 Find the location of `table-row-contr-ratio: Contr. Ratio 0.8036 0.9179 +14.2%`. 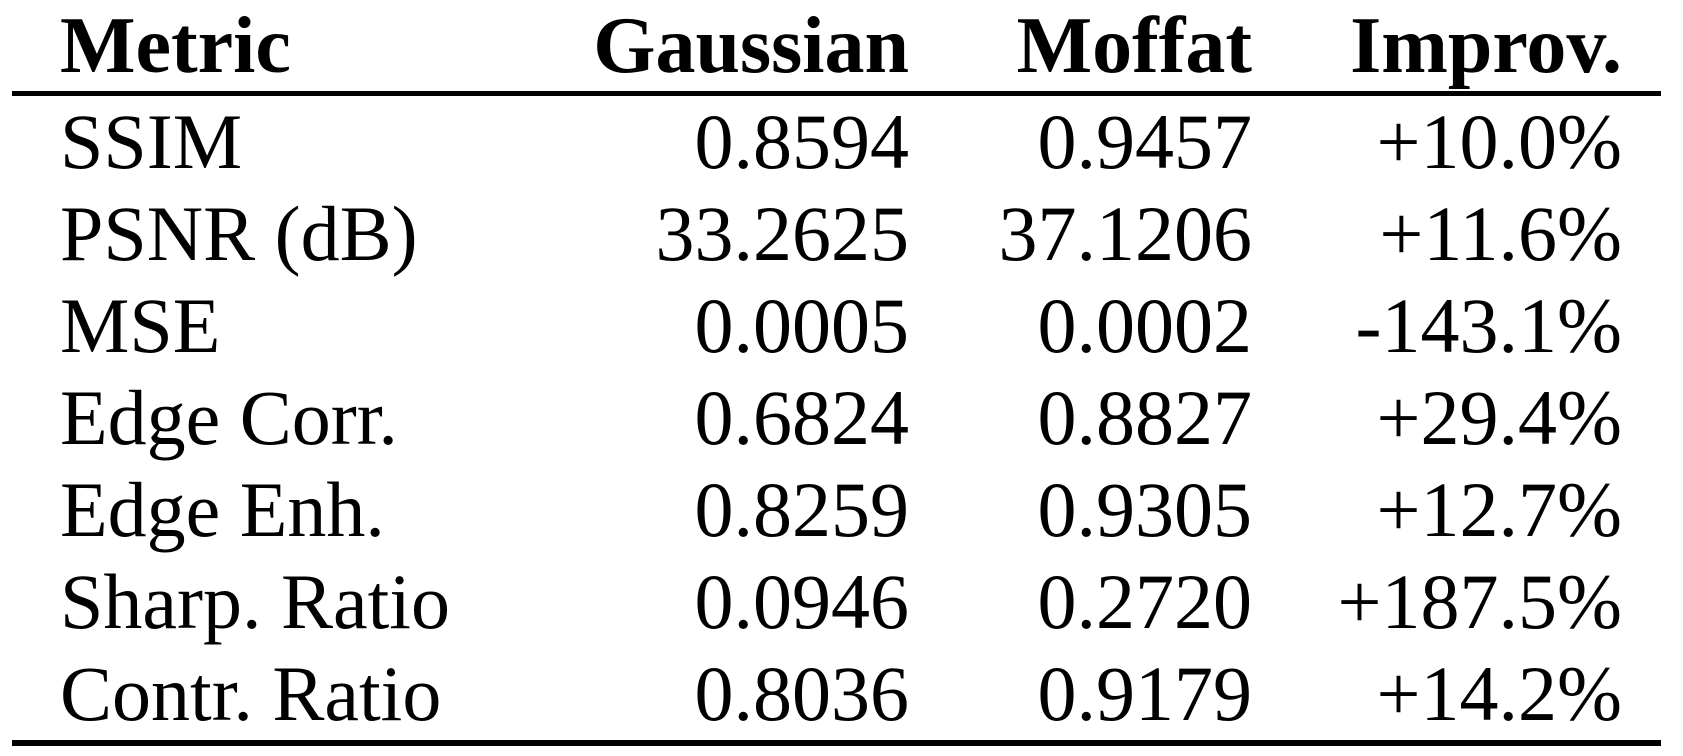

table-row-contr-ratio: Contr. Ratio 0.8036 0.9179 +14.2% is located at coordinates (836, 694).